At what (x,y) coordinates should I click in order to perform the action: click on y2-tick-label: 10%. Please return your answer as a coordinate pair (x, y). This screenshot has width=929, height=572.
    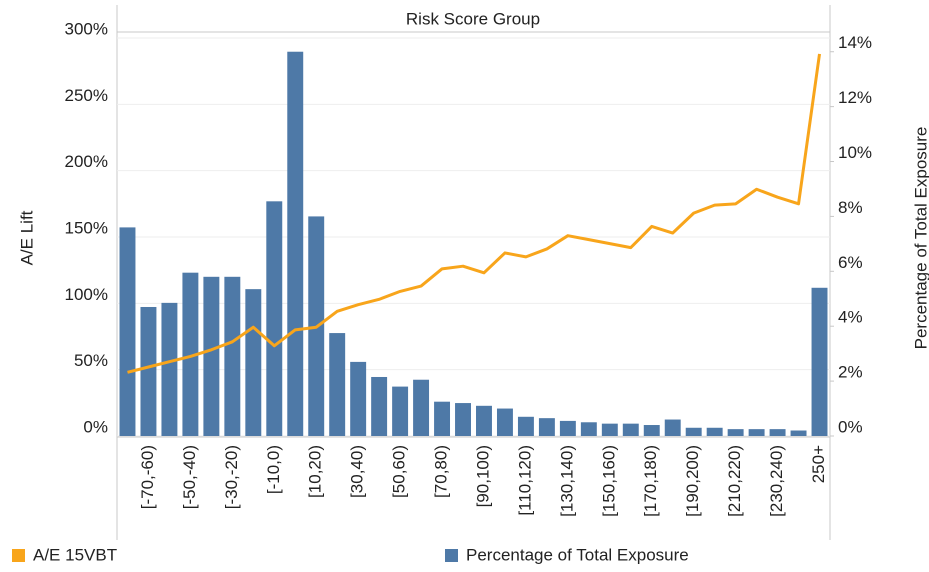
    Looking at the image, I should click on (855, 152).